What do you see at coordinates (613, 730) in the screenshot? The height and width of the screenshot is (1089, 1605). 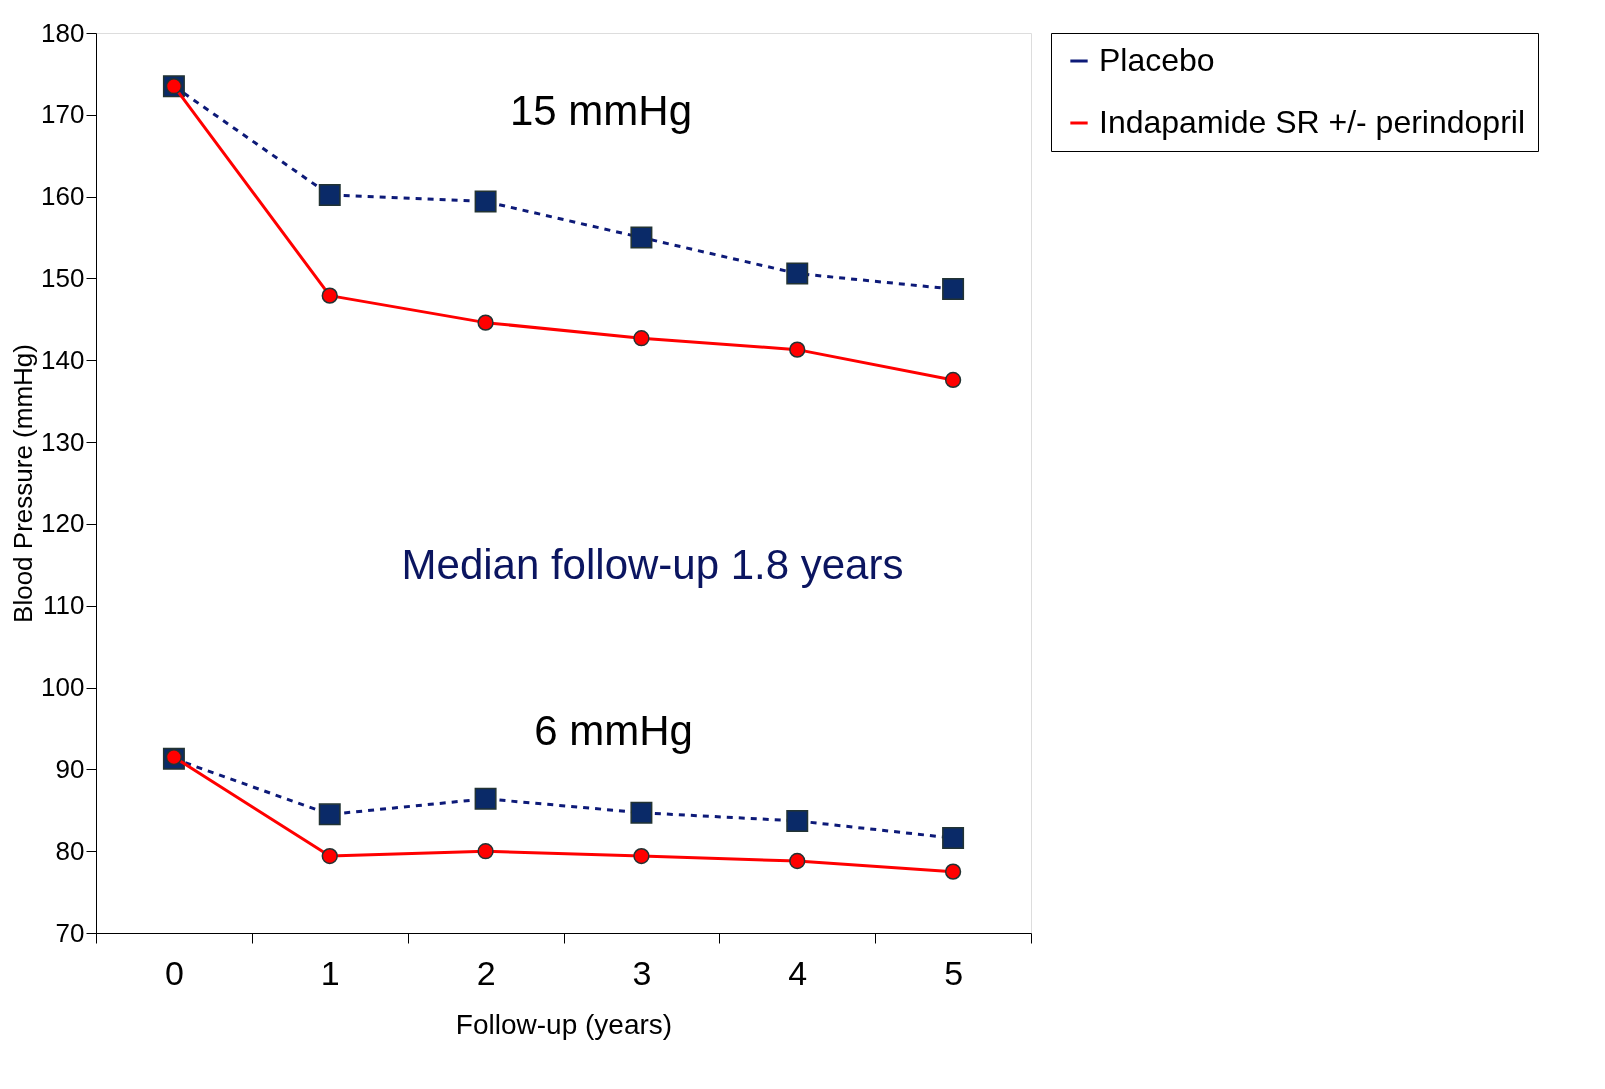 I see `annotation: 6 mmHg` at bounding box center [613, 730].